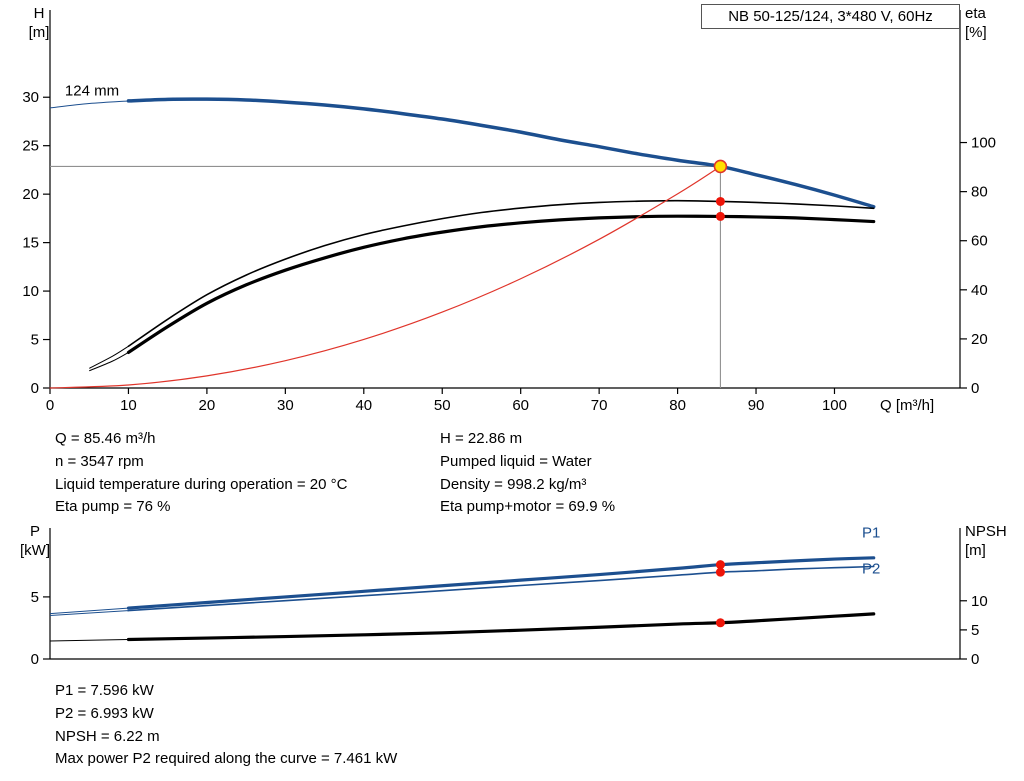 The width and height of the screenshot is (1024, 781). Describe the element at coordinates (907, 405) in the screenshot. I see `q-axis-label: Q [m³/h]` at that location.